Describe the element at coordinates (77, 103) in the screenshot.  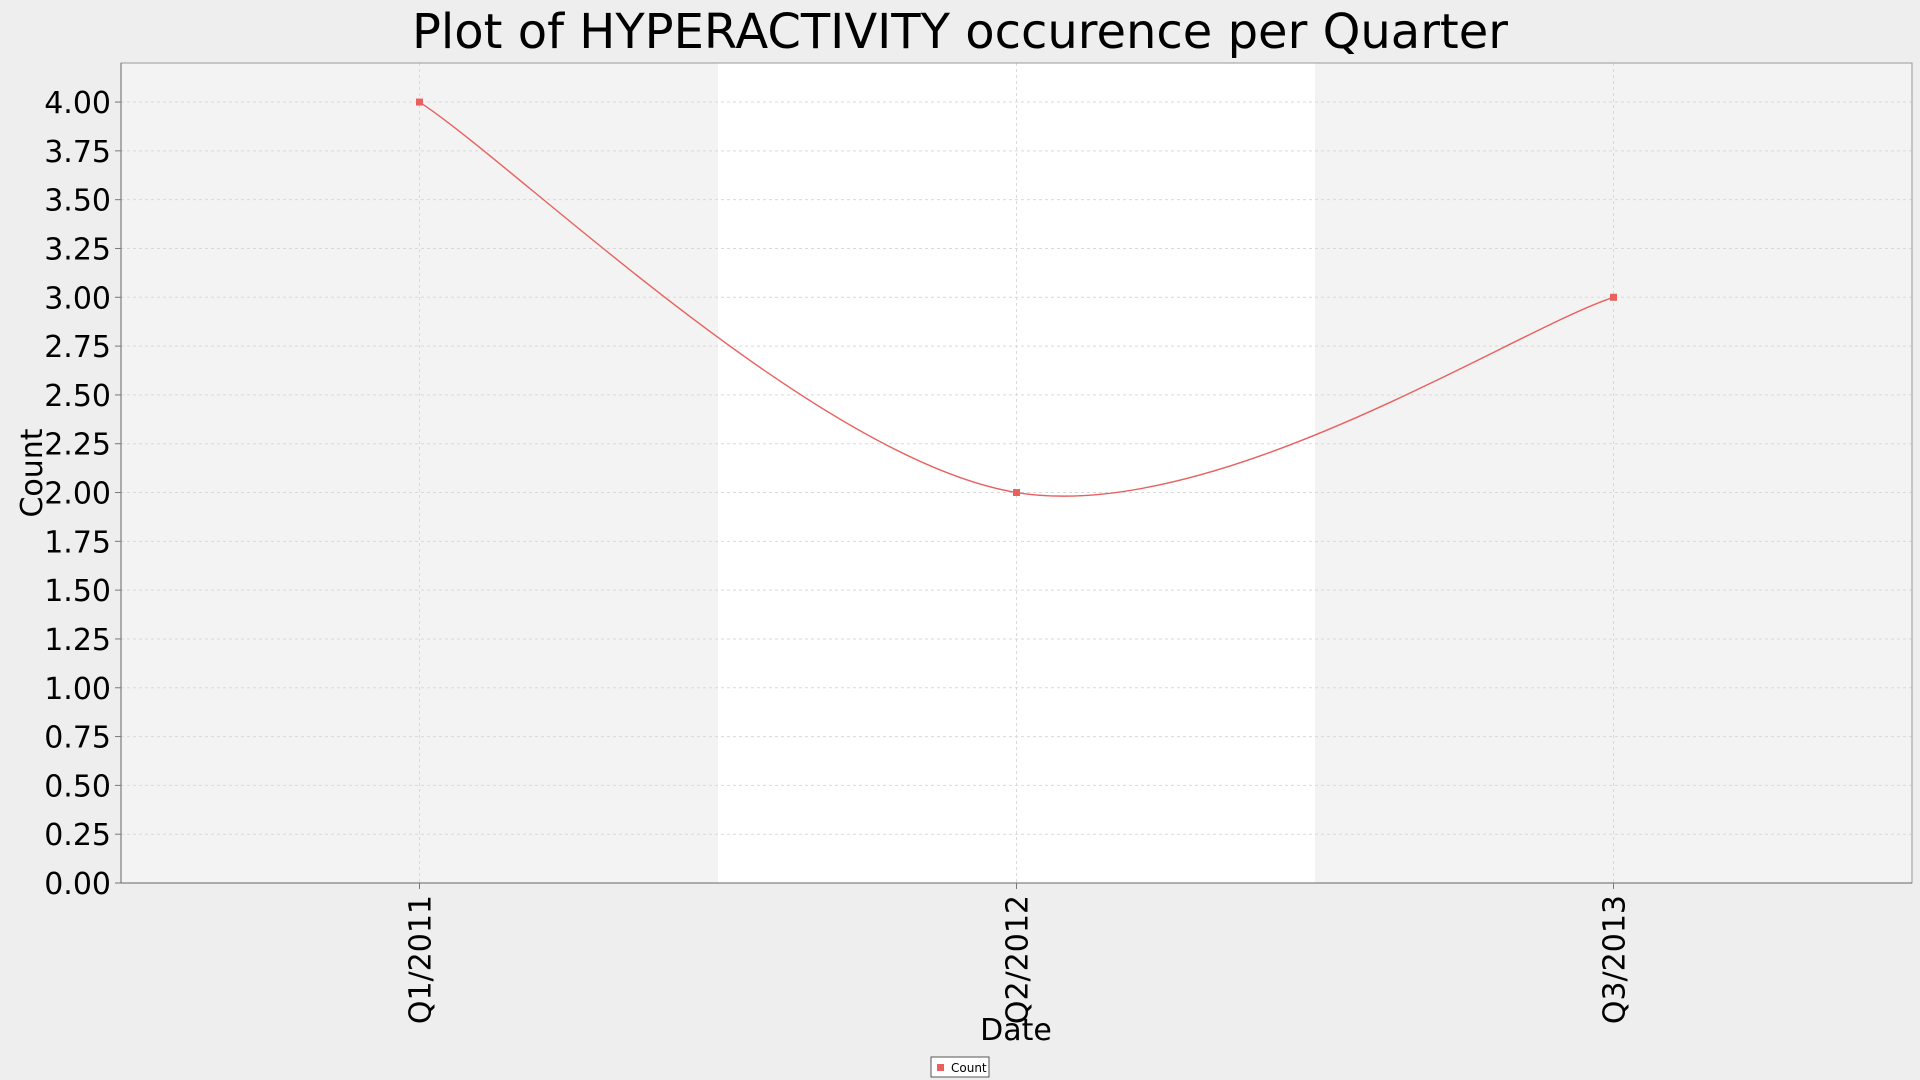
I see `y-tick-label: 4.00` at that location.